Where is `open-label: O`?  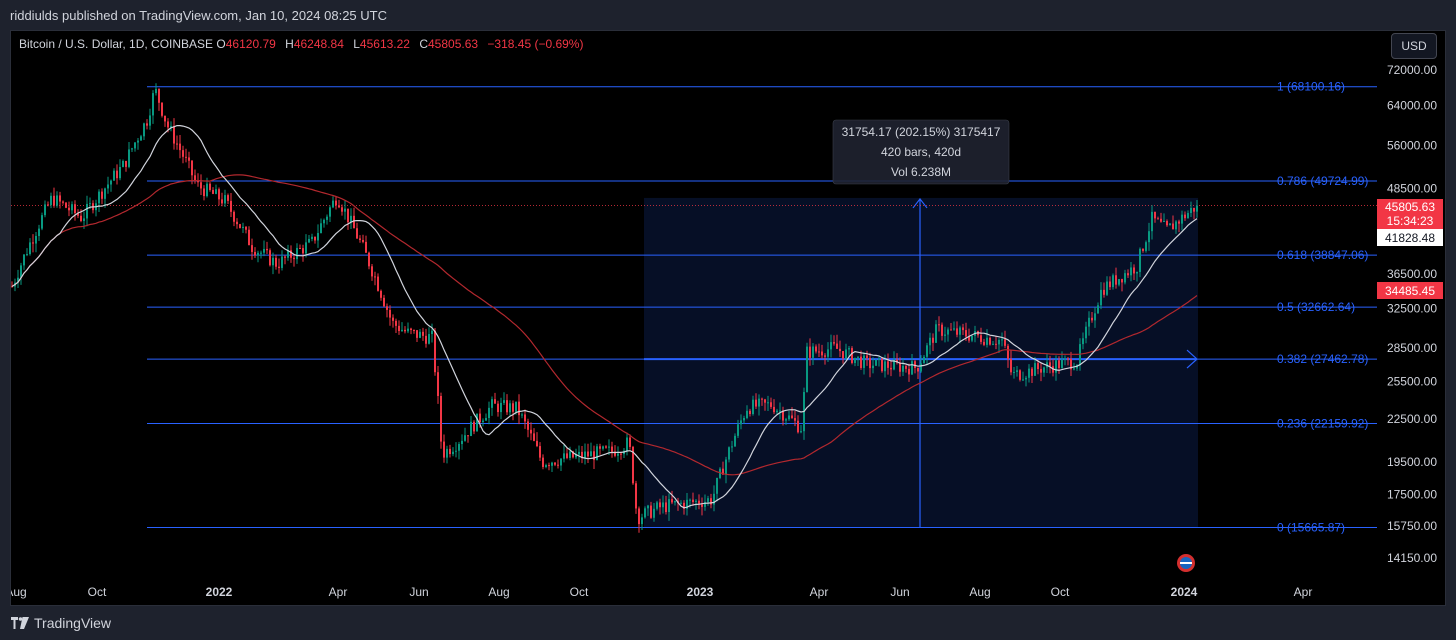 open-label: O is located at coordinates (221, 44).